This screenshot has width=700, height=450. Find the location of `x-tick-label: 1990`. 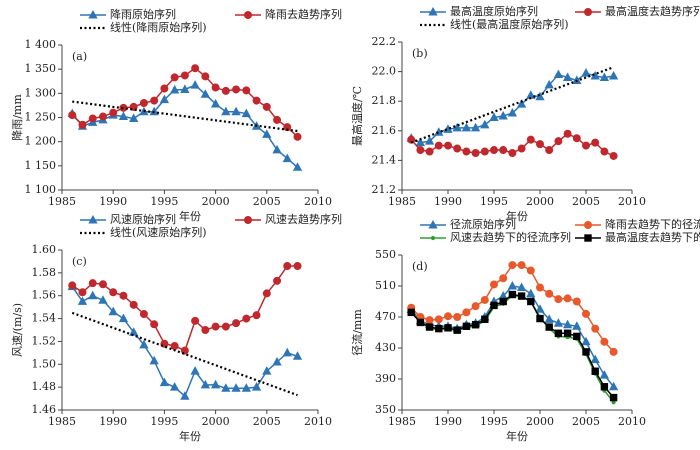

x-tick-label: 1990 is located at coordinates (448, 421).